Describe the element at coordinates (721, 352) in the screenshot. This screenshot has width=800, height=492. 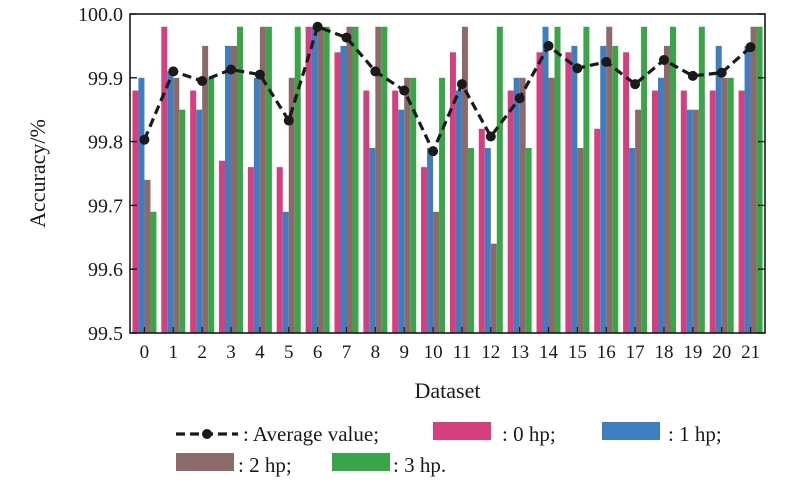
I see `x-tick-label-20: 20` at that location.